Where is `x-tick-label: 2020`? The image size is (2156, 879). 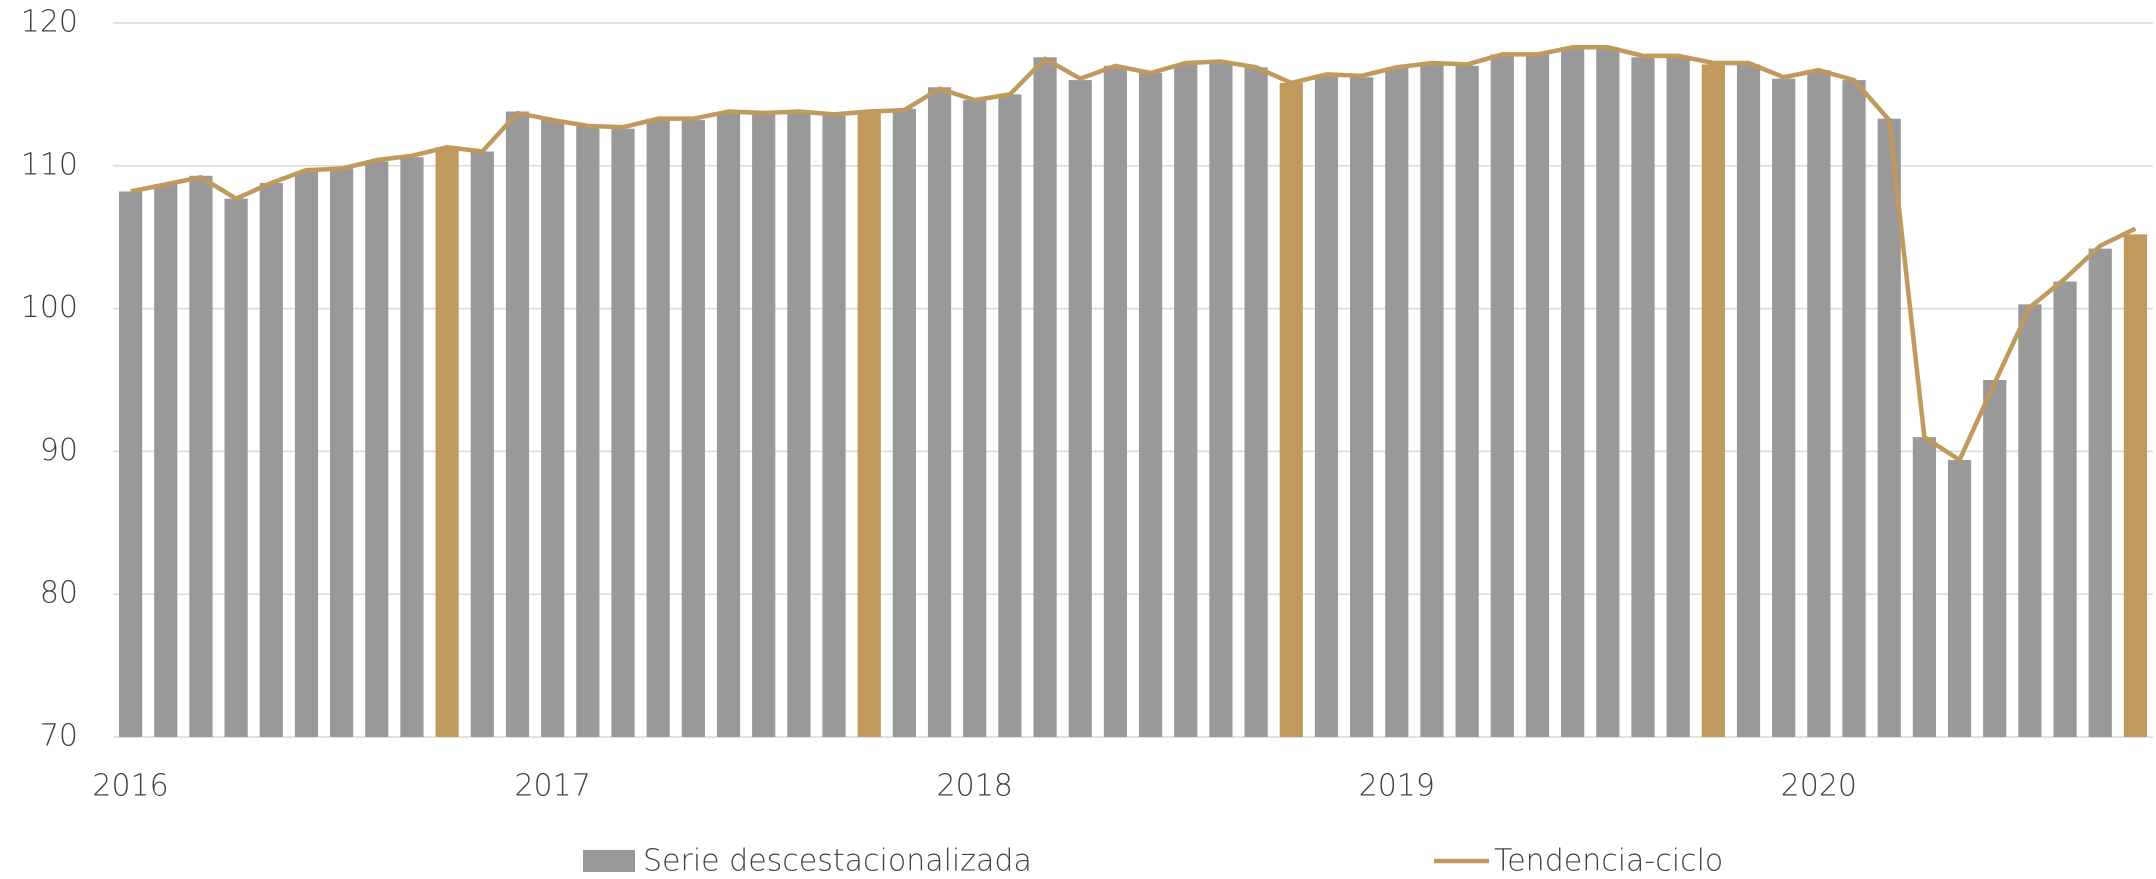 x-tick-label: 2020 is located at coordinates (1819, 786).